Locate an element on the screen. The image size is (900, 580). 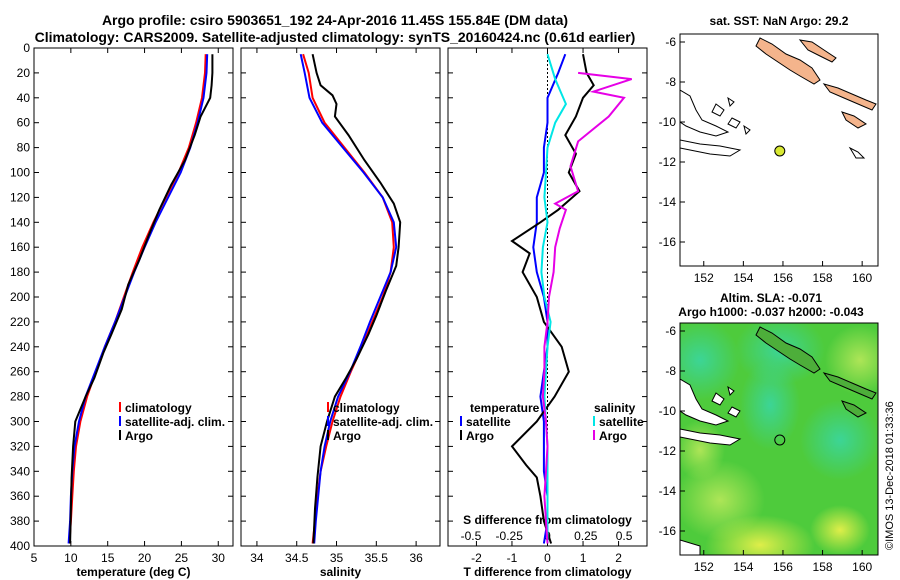
y-tick-label: 220 is located at coordinates (20, 322).